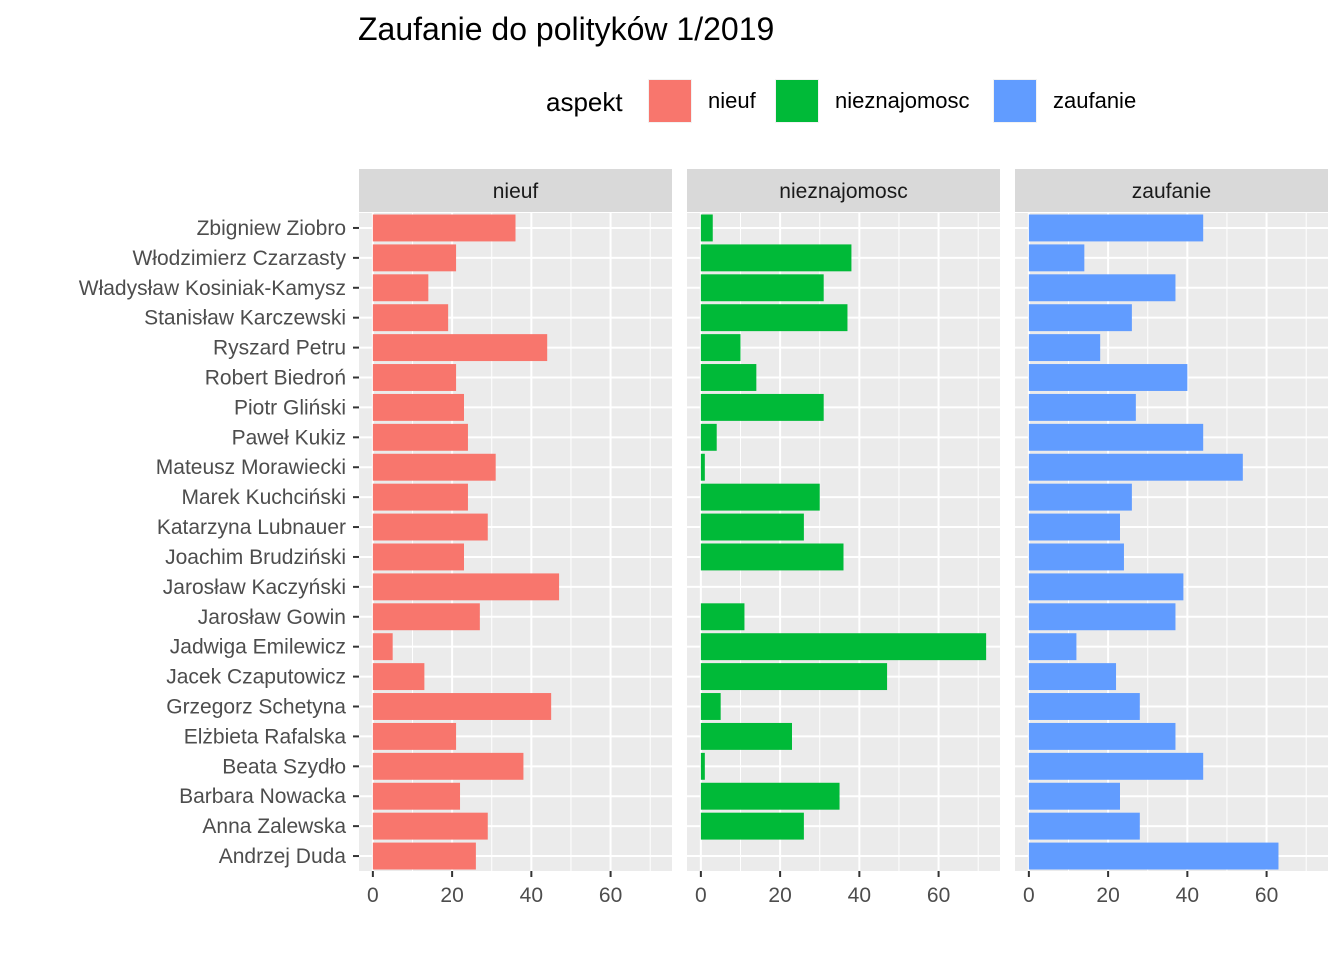 The height and width of the screenshot is (960, 1344). I want to click on x-tick-label: 40, so click(531, 895).